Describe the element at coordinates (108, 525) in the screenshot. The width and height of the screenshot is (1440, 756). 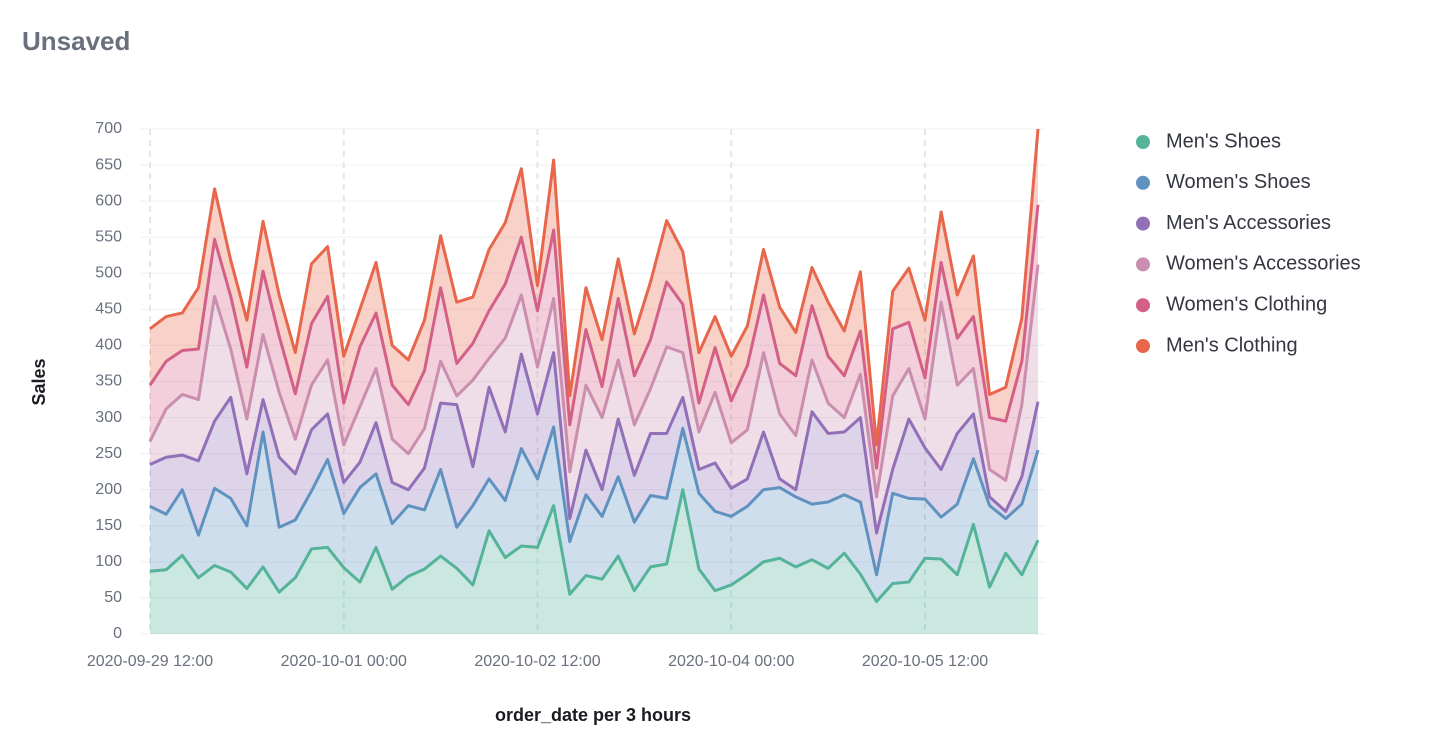
I see `y-tick-label: 150` at that location.